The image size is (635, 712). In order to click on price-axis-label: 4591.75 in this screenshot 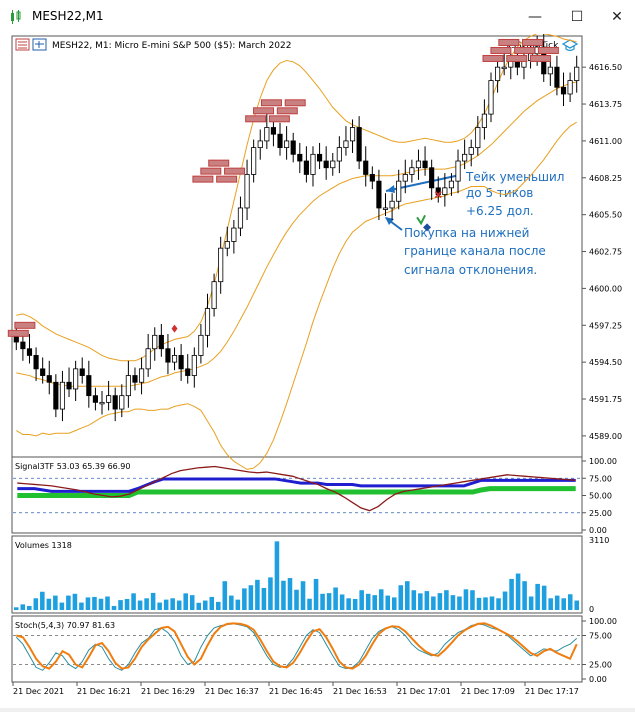, I will do `click(605, 399)`.